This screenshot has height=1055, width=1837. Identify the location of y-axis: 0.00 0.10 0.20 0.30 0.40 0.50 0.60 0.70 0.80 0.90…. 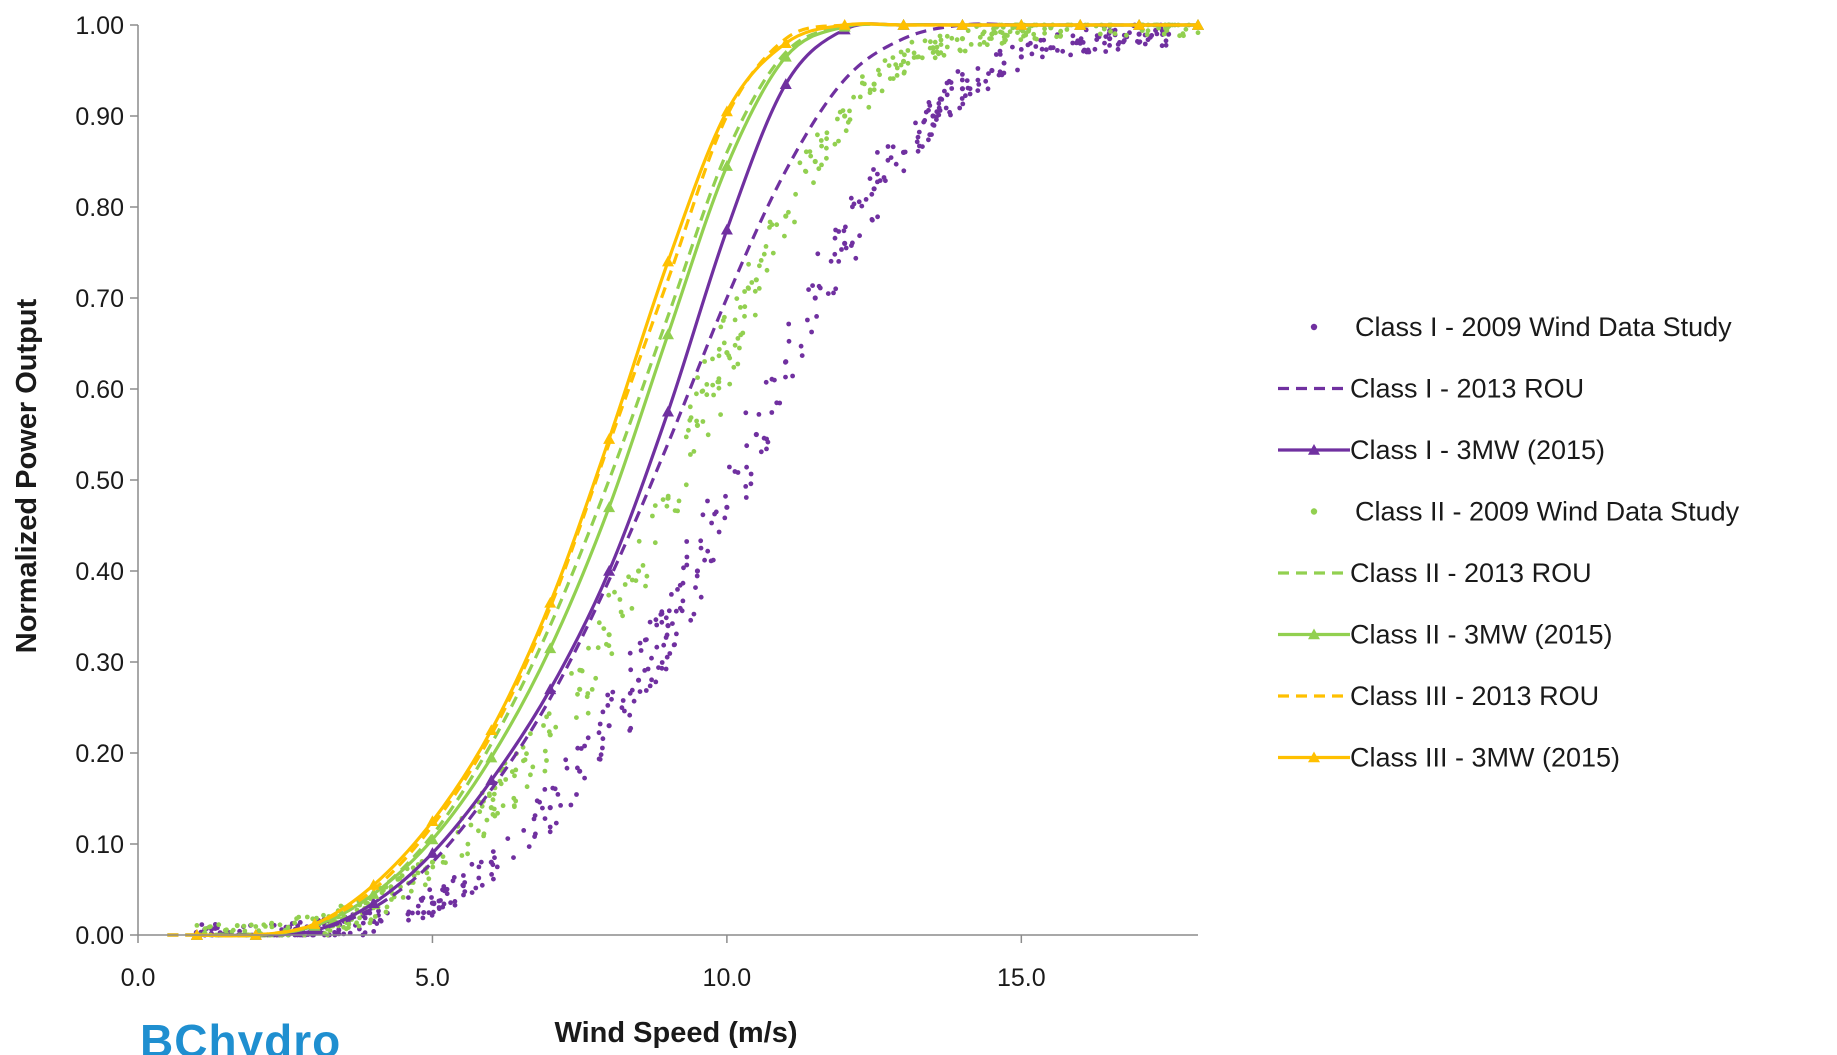
(107, 481).